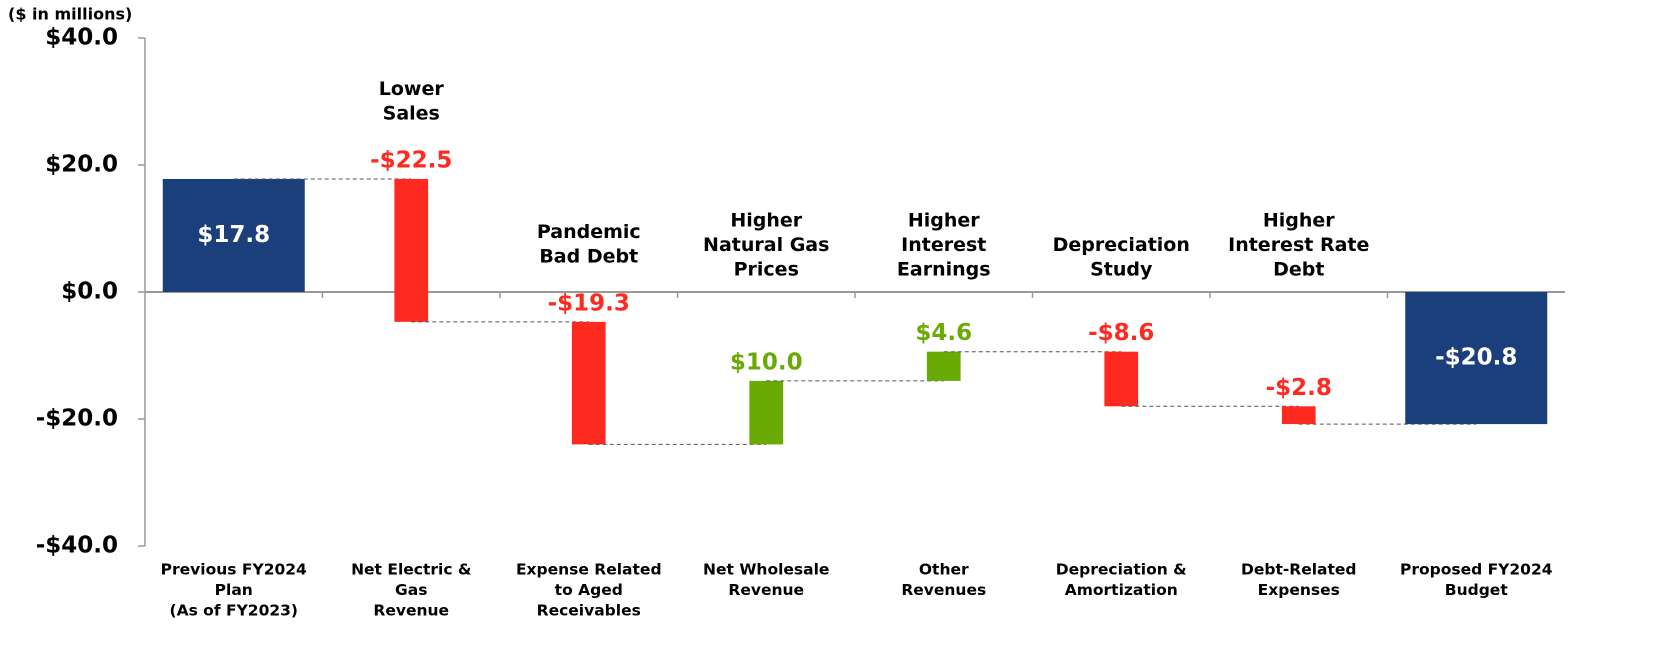 The image size is (1655, 657). I want to click on value-label: $17.8, so click(233, 235).